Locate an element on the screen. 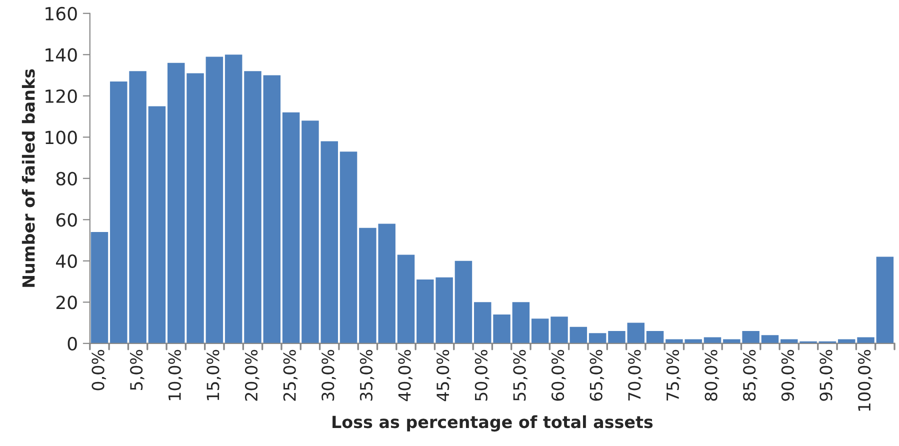 The width and height of the screenshot is (899, 446). y-tick-label: 160 is located at coordinates (61, 13).